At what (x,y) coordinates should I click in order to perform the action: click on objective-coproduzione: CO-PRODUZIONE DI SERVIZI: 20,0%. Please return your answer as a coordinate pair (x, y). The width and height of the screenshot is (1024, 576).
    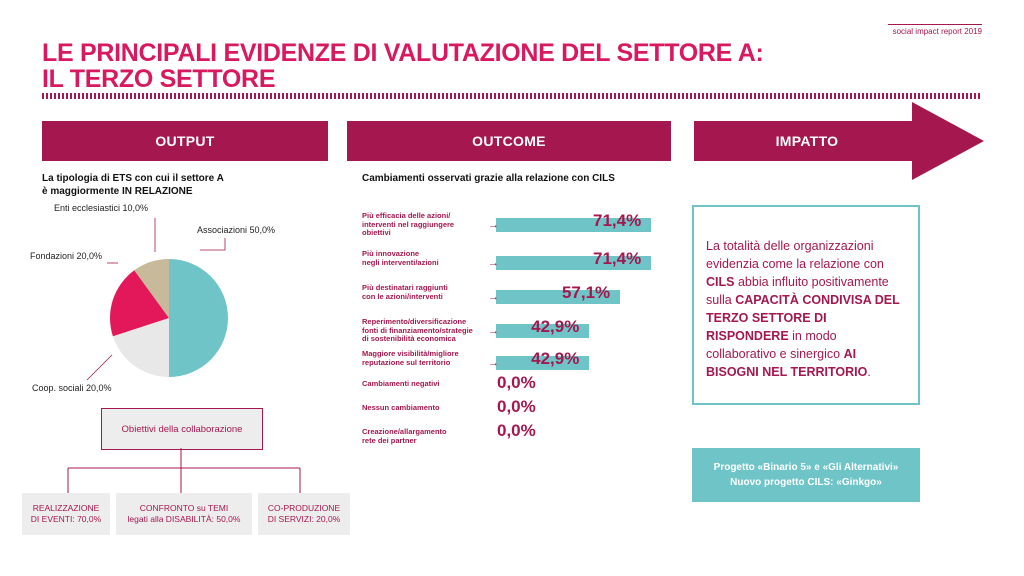
    Looking at the image, I should click on (304, 514).